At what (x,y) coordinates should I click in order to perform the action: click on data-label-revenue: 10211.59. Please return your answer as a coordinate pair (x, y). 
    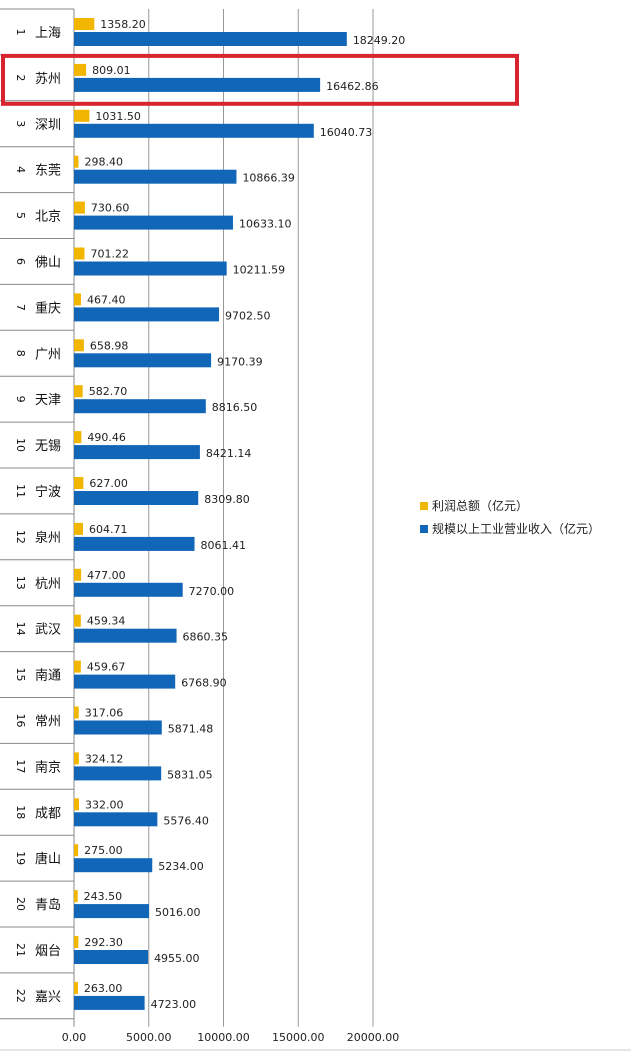
    Looking at the image, I should click on (259, 270).